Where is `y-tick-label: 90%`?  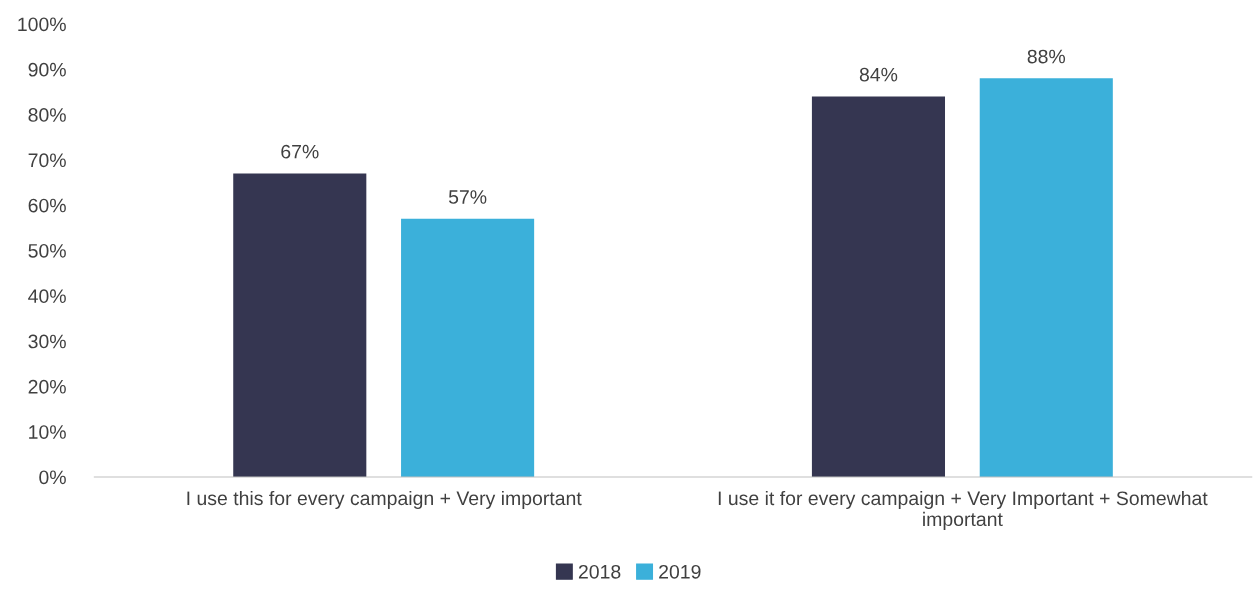 y-tick-label: 90% is located at coordinates (47, 69).